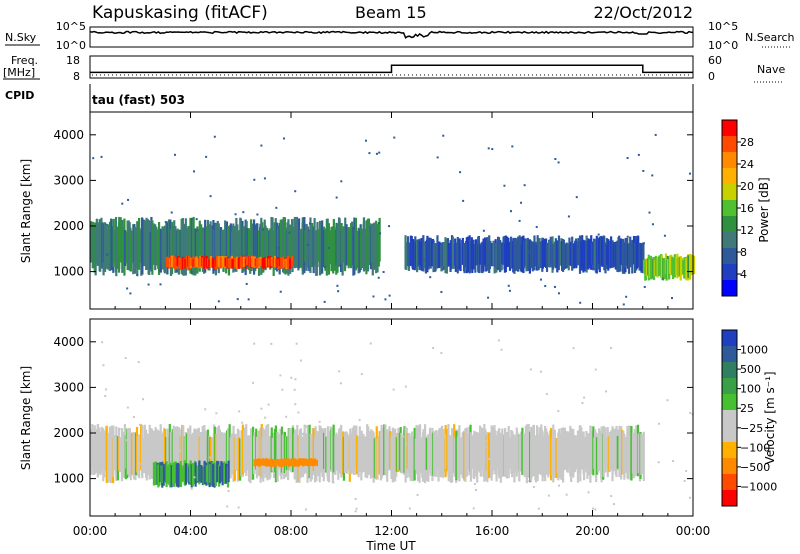 This screenshot has height=554, width=800. Describe the element at coordinates (400, 36) in the screenshot. I see `nsky-panel: N.Sky 10^5 10^0 10^5 10^0 N.Search` at that location.